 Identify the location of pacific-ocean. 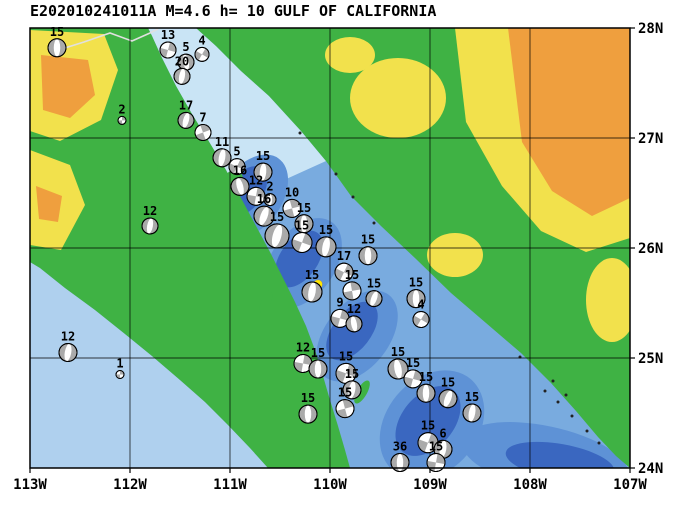
(149, 365).